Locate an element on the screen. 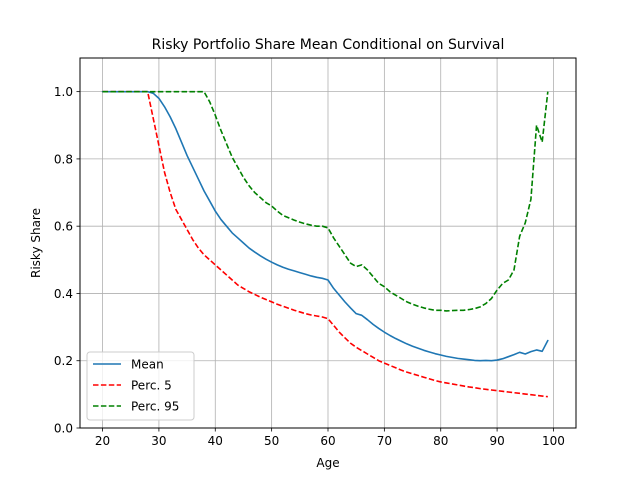 The height and width of the screenshot is (484, 640). x-axis-label: Age is located at coordinates (327, 463).